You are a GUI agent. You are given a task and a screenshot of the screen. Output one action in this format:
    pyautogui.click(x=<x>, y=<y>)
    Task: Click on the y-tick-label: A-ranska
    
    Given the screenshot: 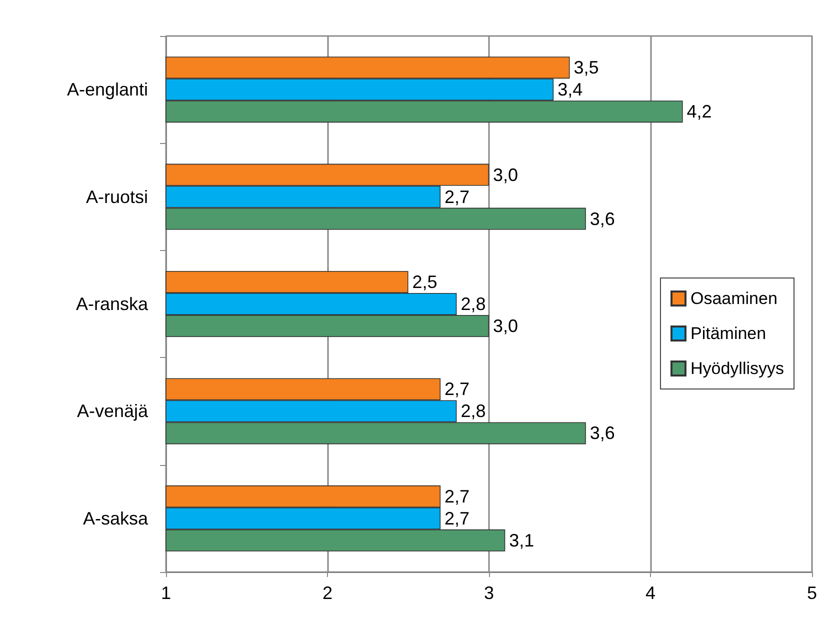 What is the action you would take?
    pyautogui.click(x=112, y=304)
    